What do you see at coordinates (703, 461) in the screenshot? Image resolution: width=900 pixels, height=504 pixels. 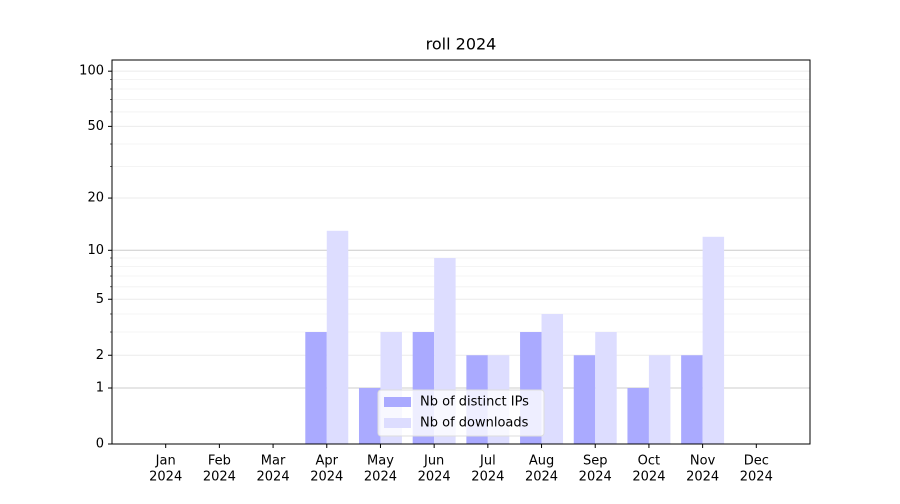 I see `x-tick-label: Nov` at bounding box center [703, 461].